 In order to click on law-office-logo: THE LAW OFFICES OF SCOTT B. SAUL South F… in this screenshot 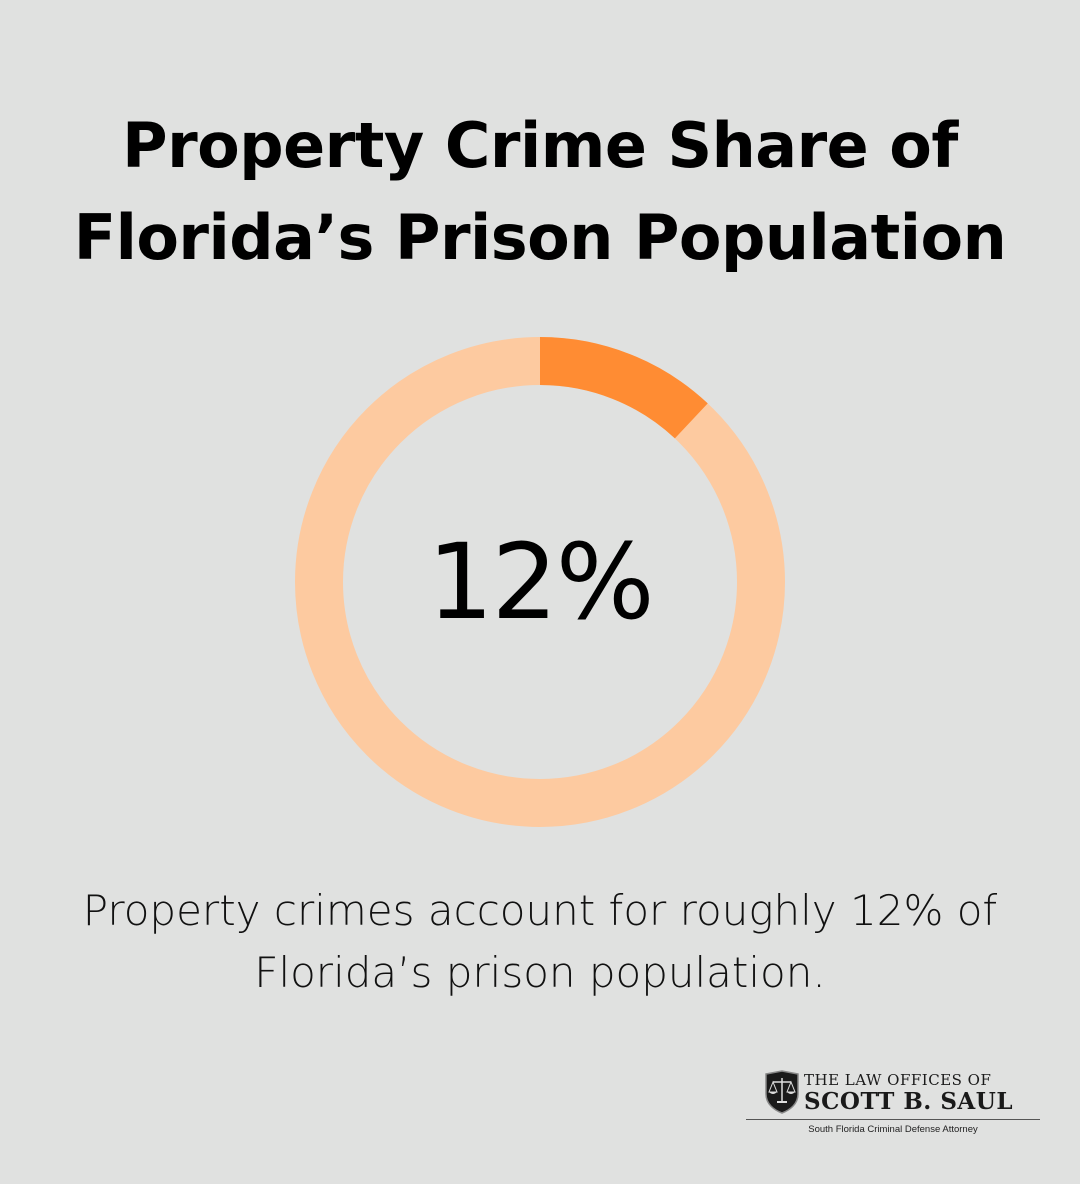, I will do `click(893, 1105)`.